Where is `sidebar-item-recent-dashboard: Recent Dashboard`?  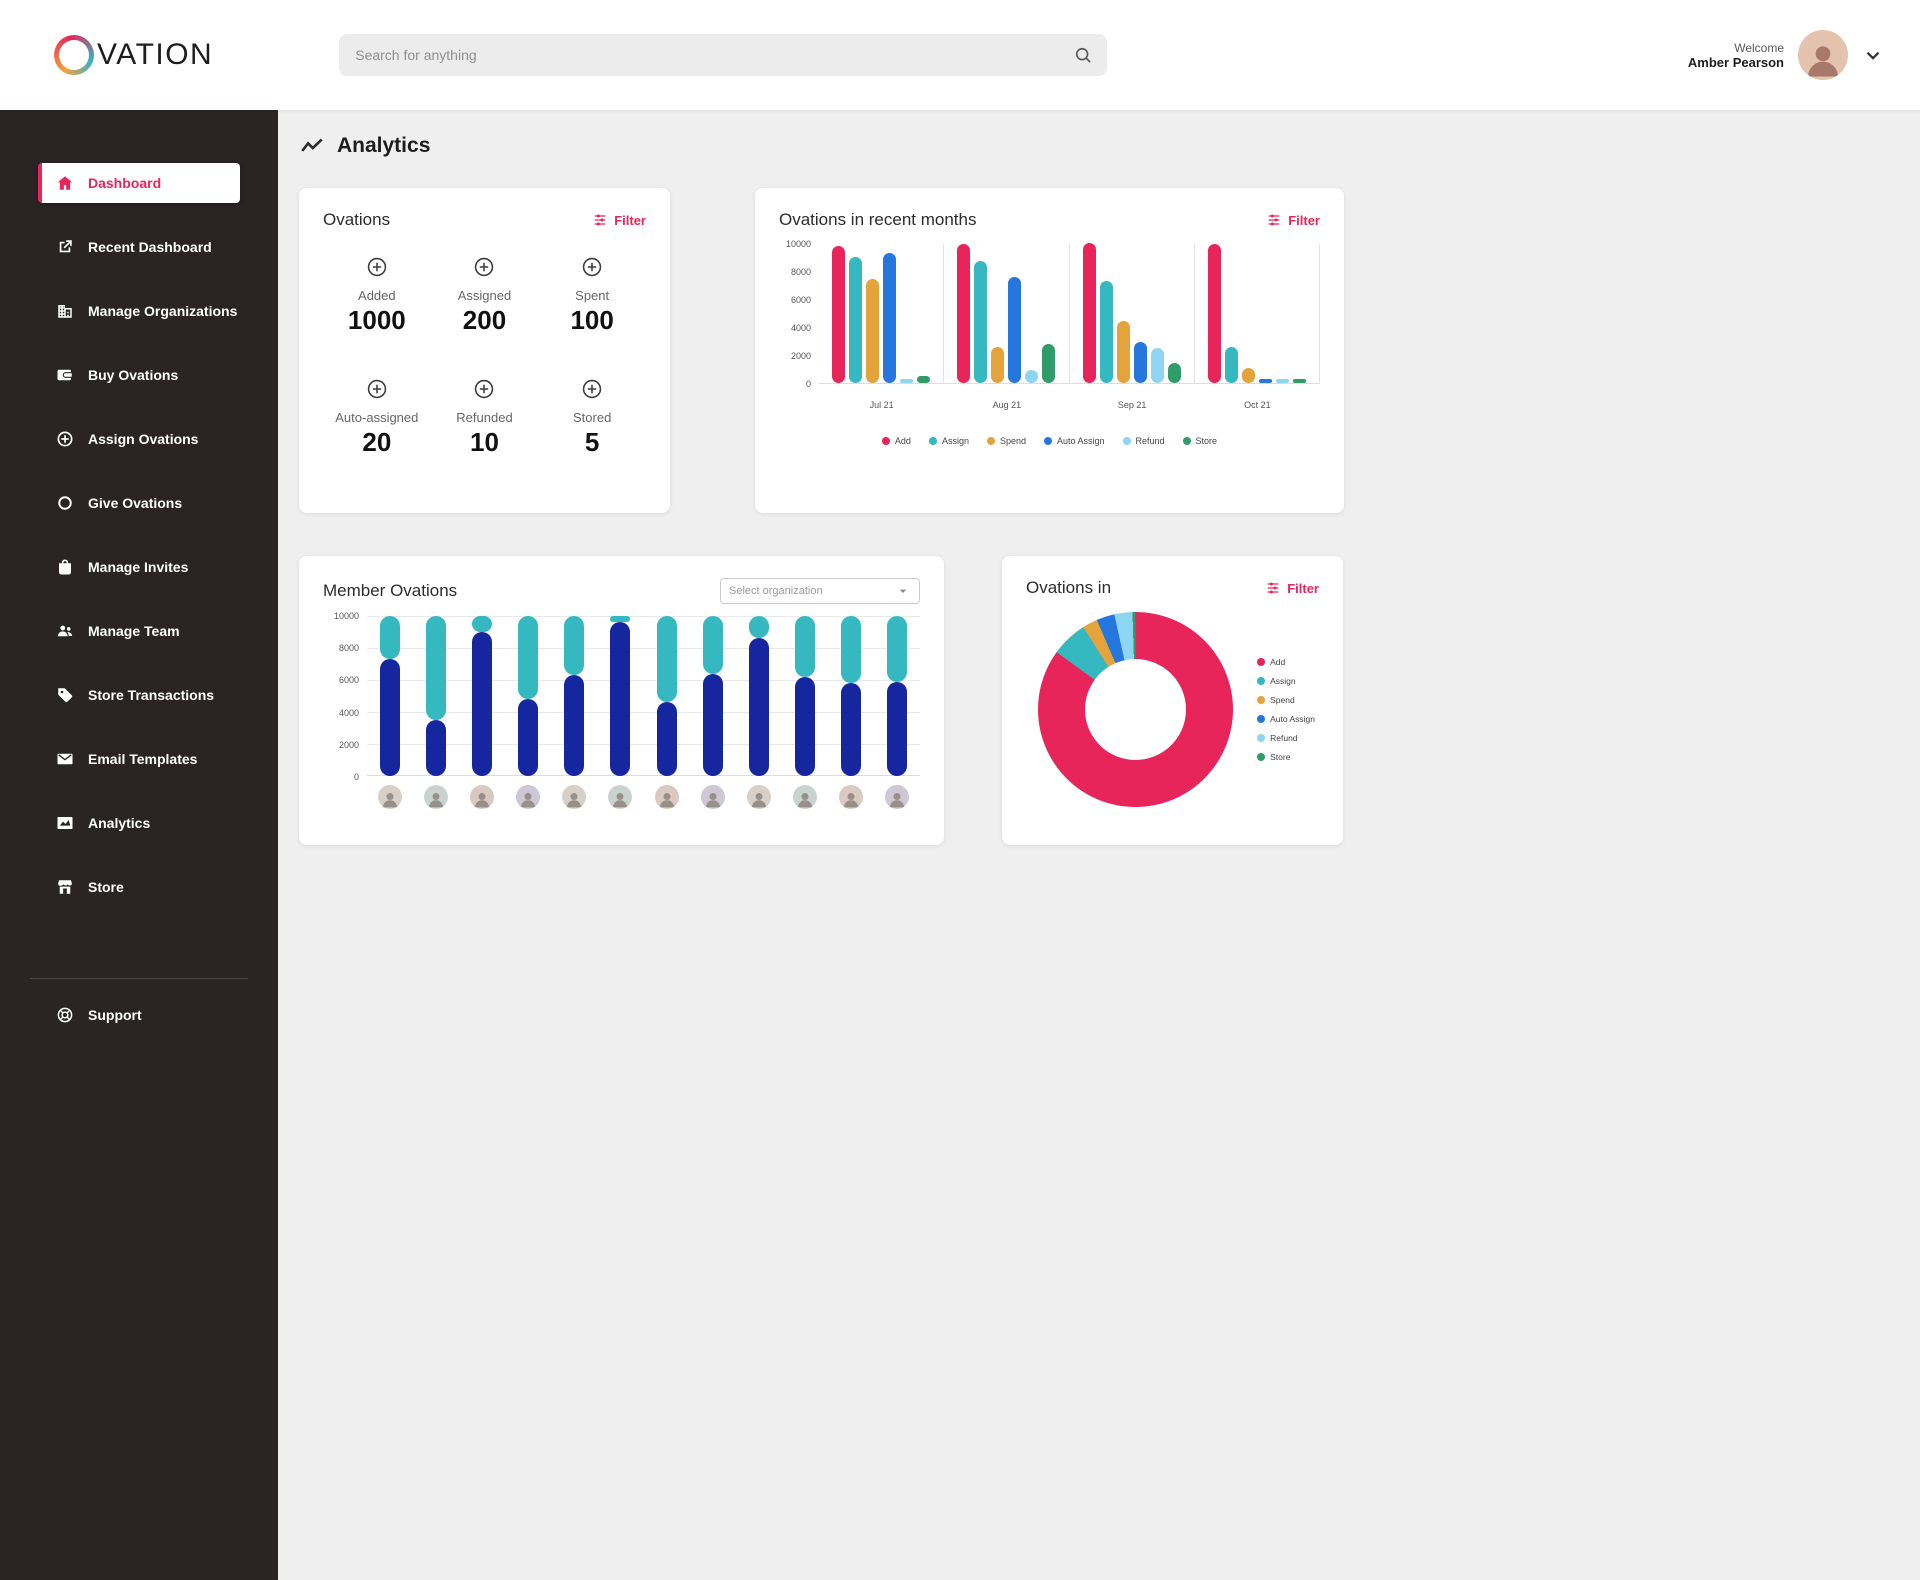 sidebar-item-recent-dashboard: Recent Dashboard is located at coordinates (139, 247).